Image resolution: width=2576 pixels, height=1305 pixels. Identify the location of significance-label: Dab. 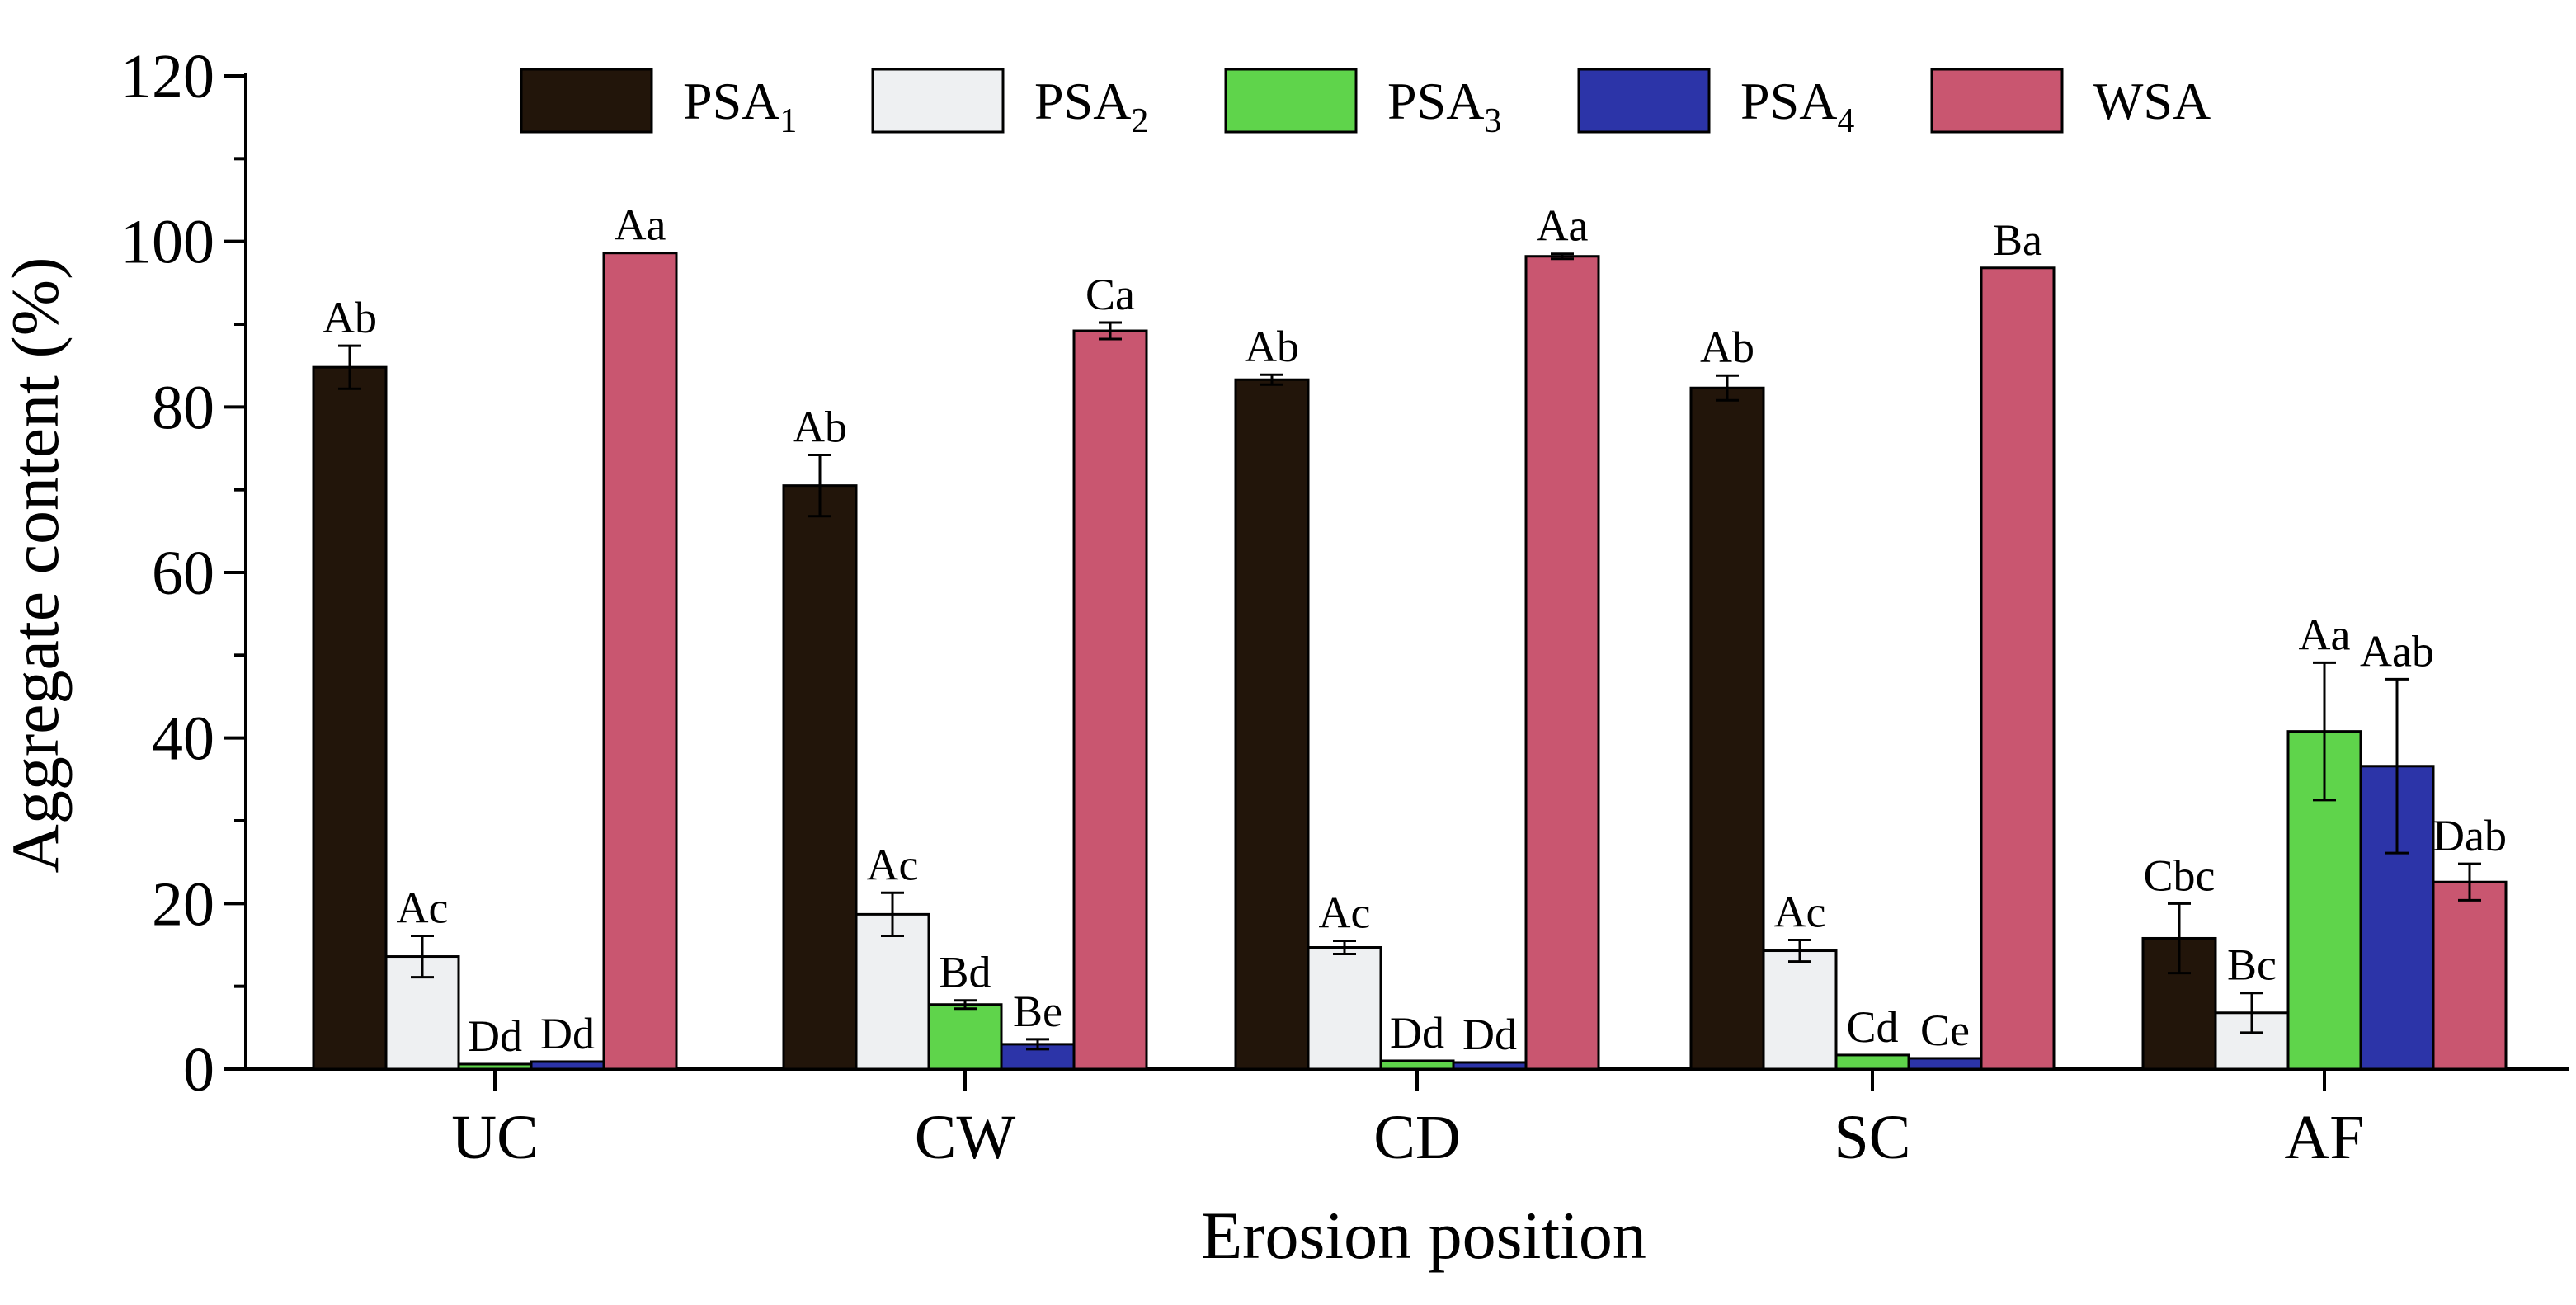
(2469, 835).